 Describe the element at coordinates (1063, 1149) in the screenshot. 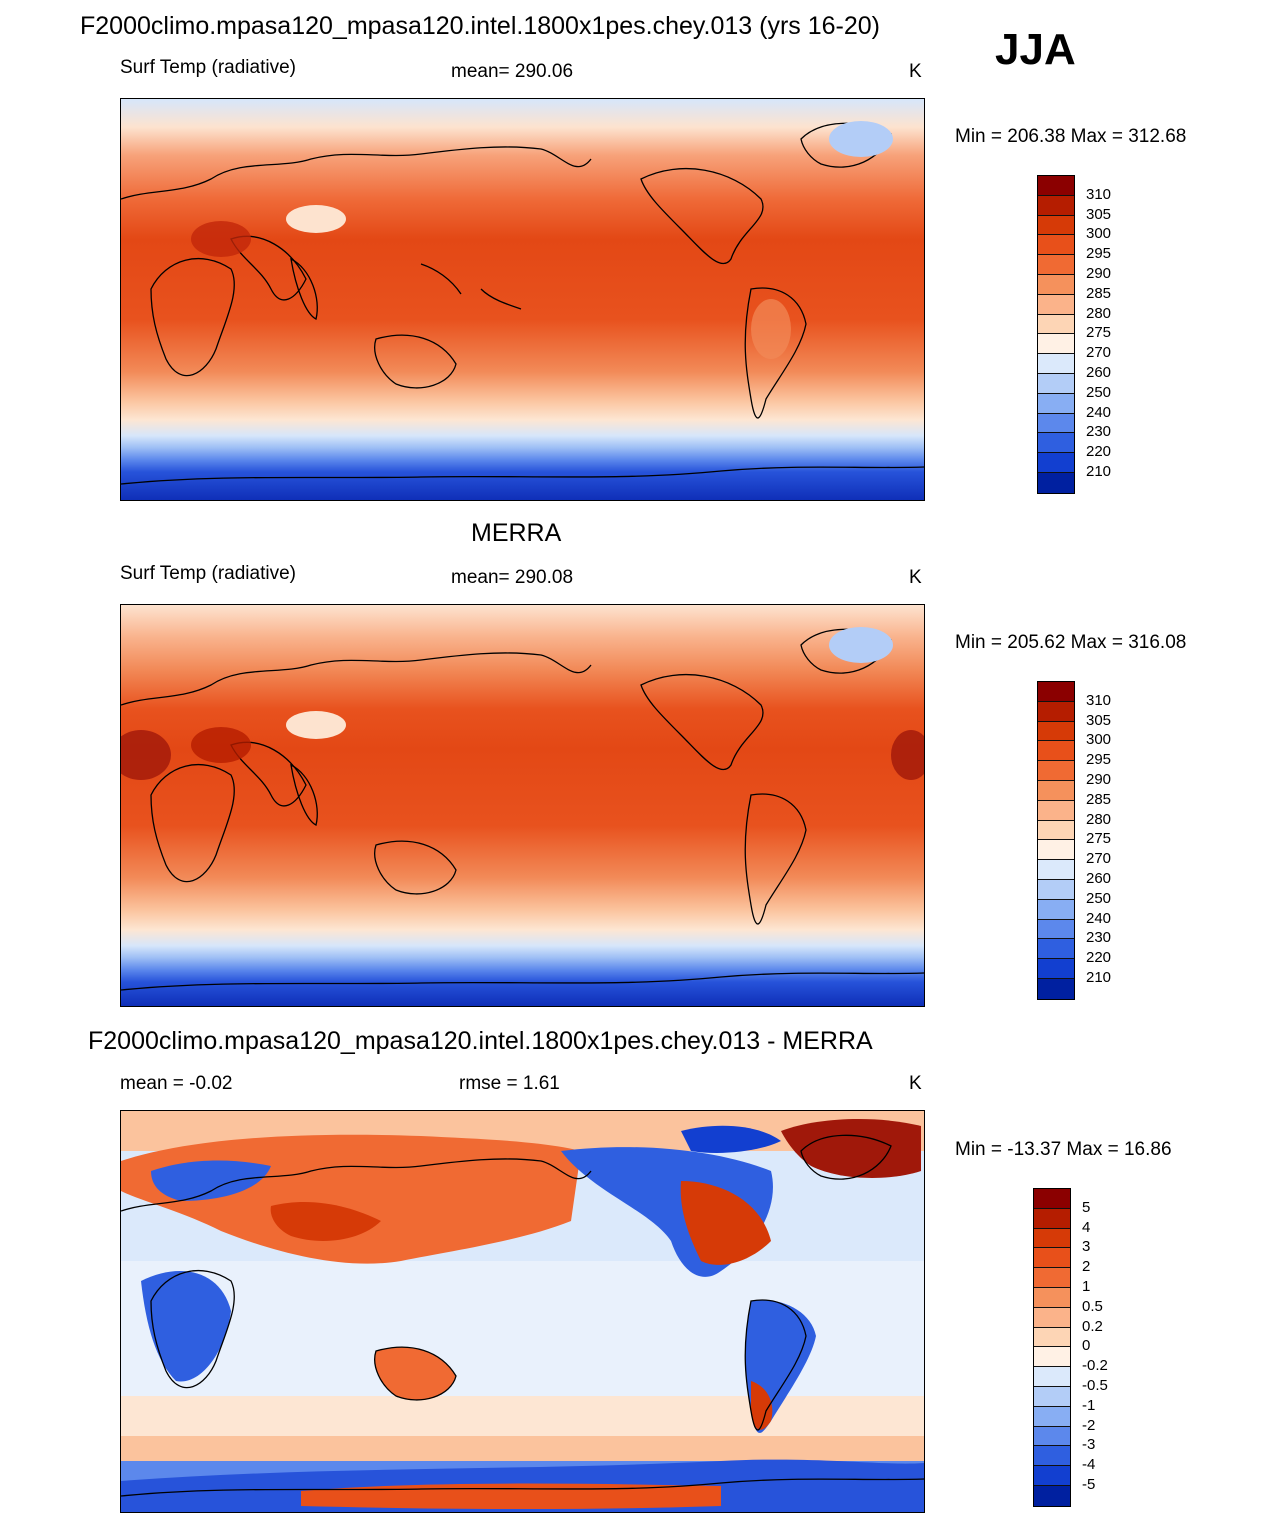

I see `panel3-minmax: Min = -13.37 Max = 16.86` at that location.